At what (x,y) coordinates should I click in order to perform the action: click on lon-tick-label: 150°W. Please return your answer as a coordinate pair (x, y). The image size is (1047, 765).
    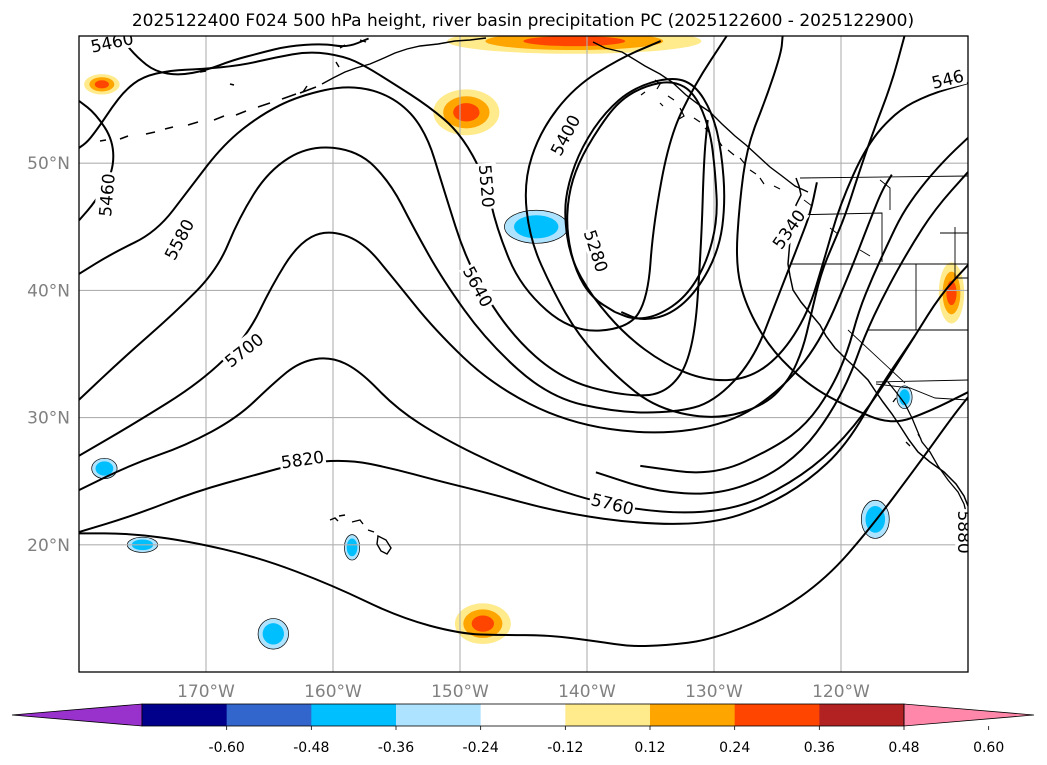
    Looking at the image, I should click on (460, 692).